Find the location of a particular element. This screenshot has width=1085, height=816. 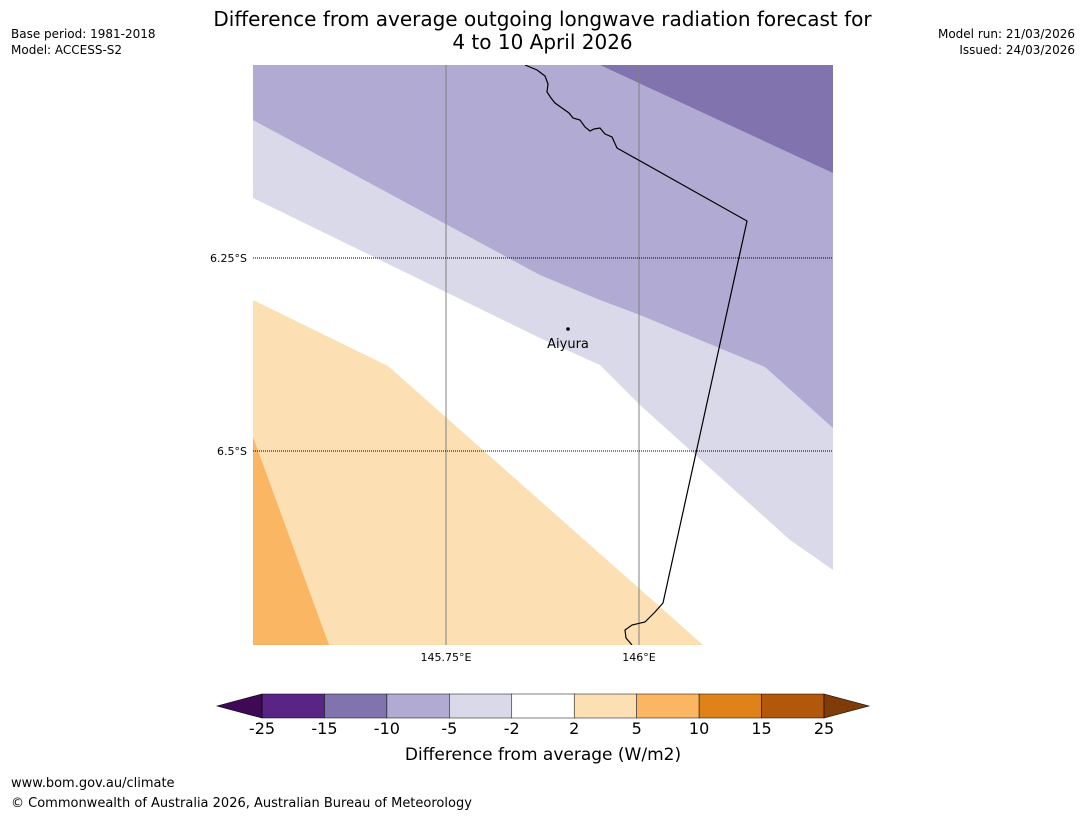

colorbar-tick-label: 10 is located at coordinates (699, 728).